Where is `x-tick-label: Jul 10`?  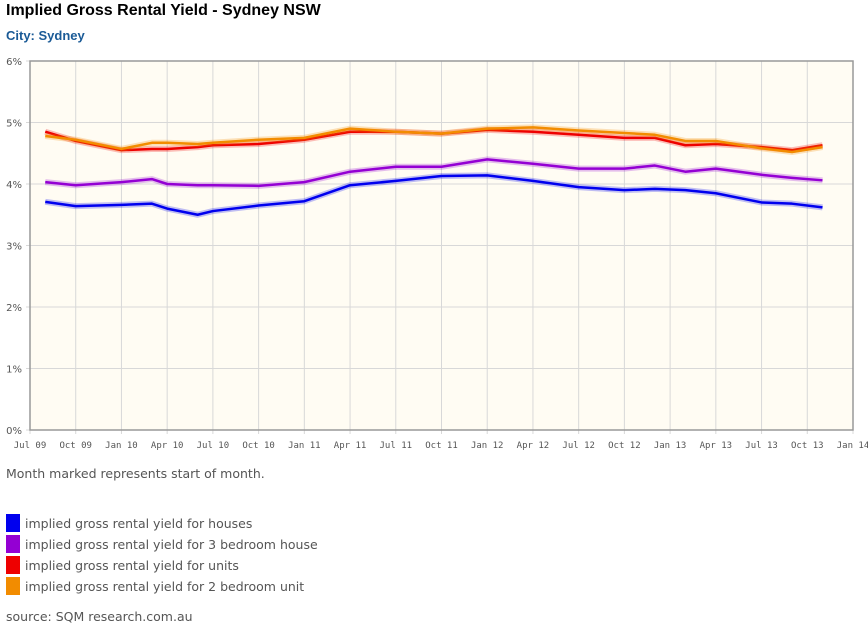
x-tick-label: Jul 10 is located at coordinates (213, 446).